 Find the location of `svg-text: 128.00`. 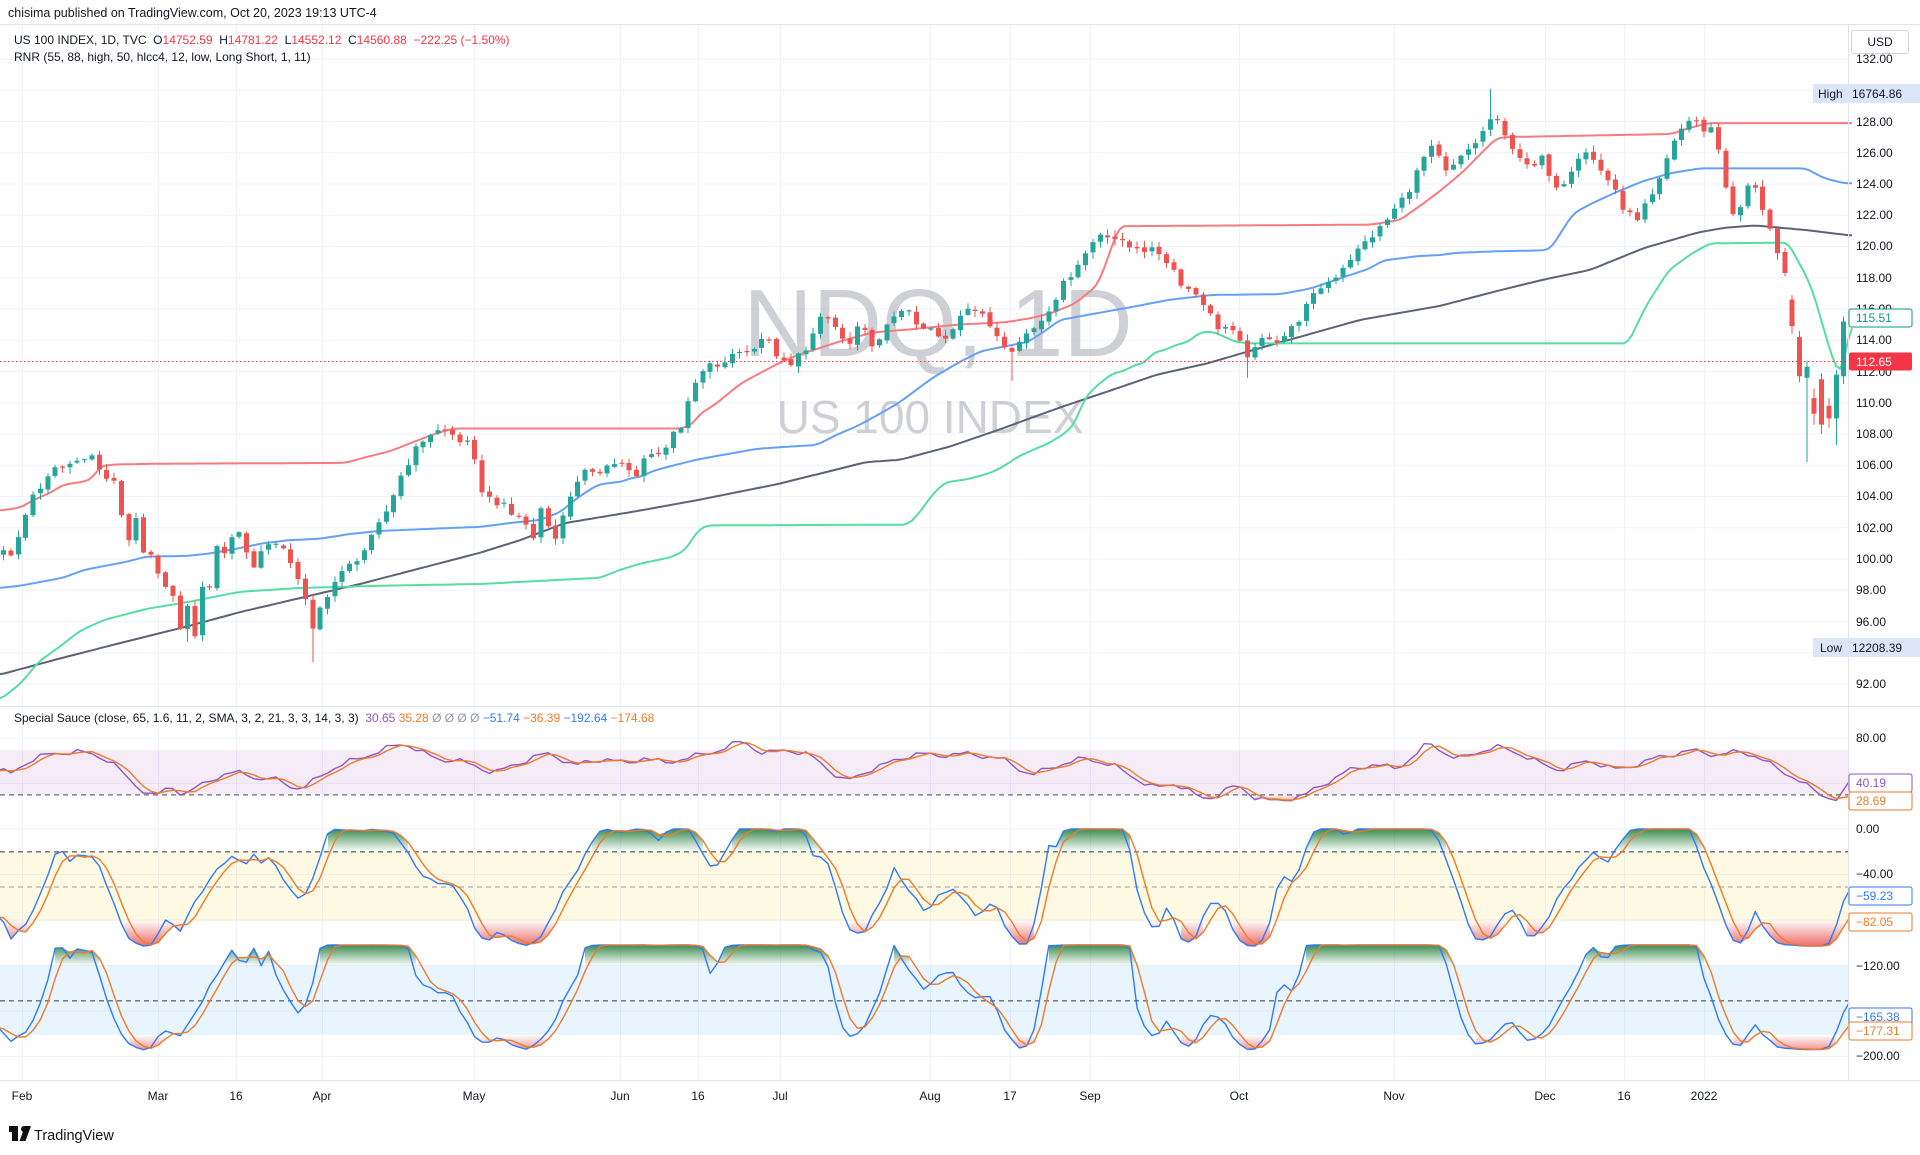

svg-text: 128.00 is located at coordinates (1874, 122).